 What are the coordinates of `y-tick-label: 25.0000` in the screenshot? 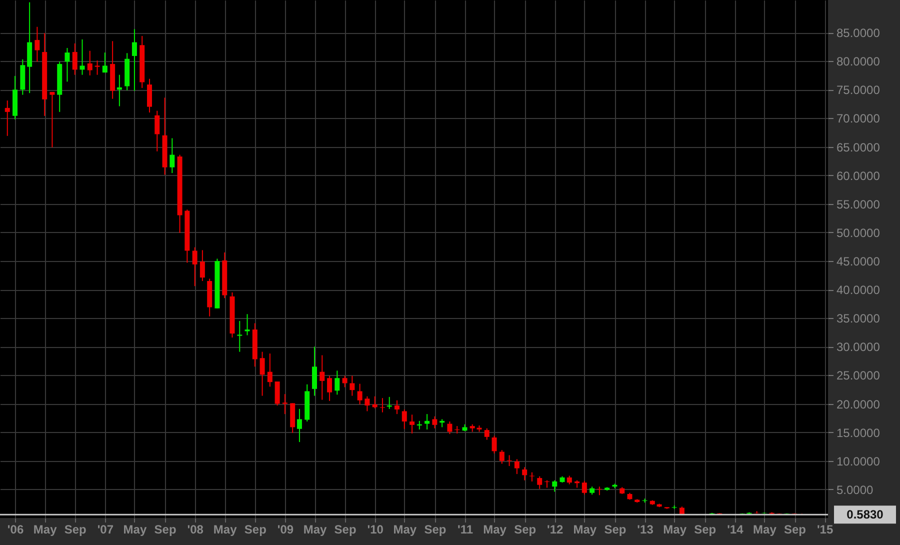 It's located at (858, 375).